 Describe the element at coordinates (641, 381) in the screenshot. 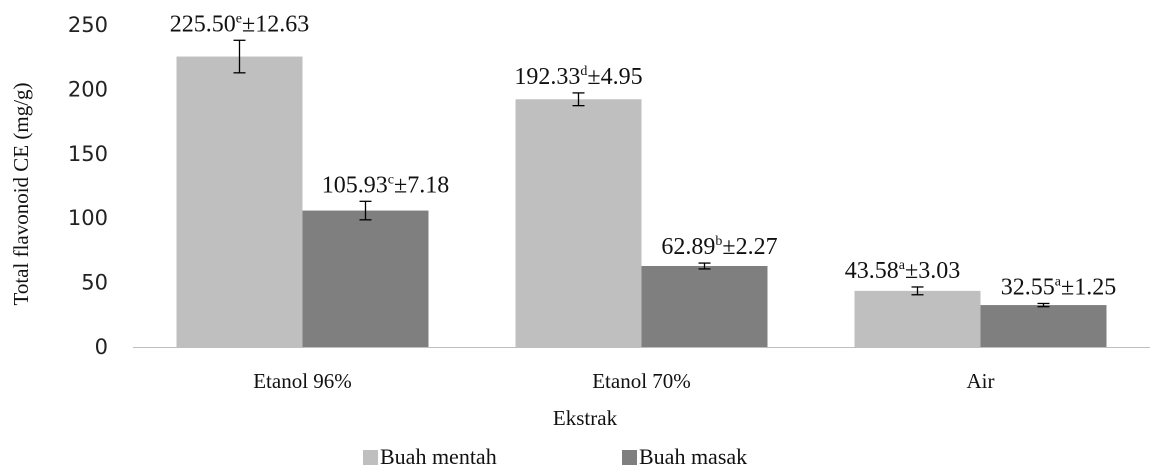

I see `x-tick-label: Etanol 70%` at that location.